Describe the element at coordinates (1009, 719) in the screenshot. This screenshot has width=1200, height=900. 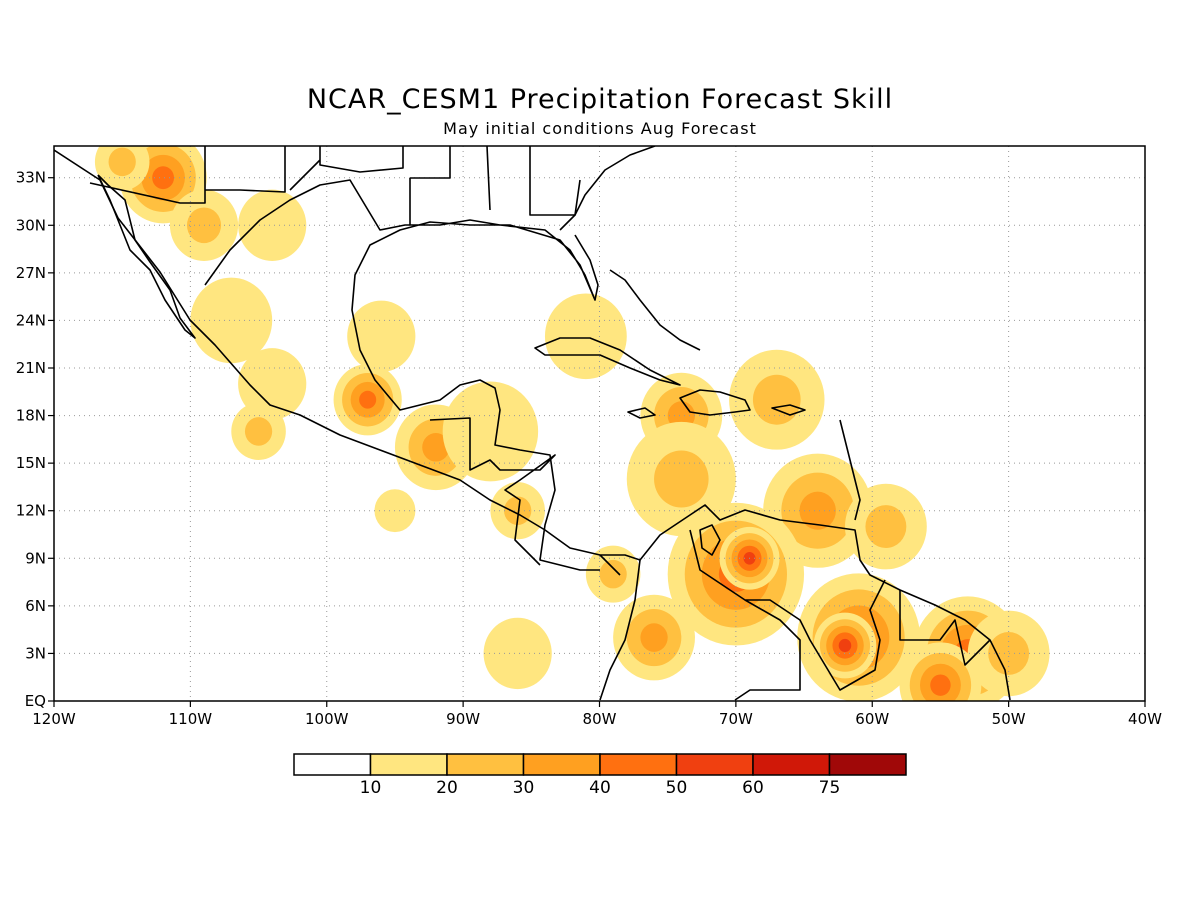
I see `lon-tick-label: 50W` at that location.